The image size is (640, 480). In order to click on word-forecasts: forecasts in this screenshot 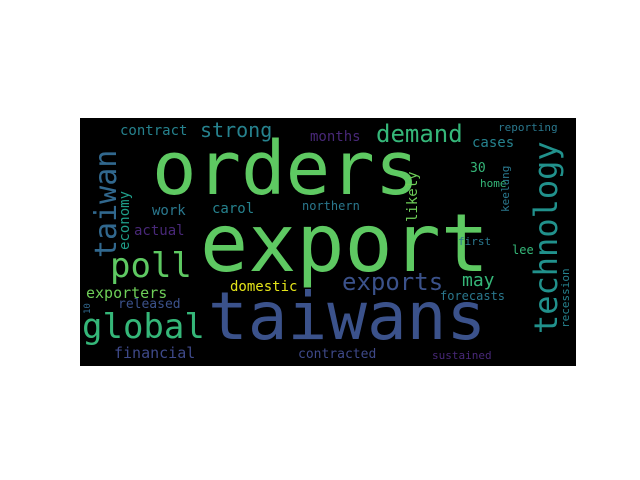, I will do `click(473, 296)`.